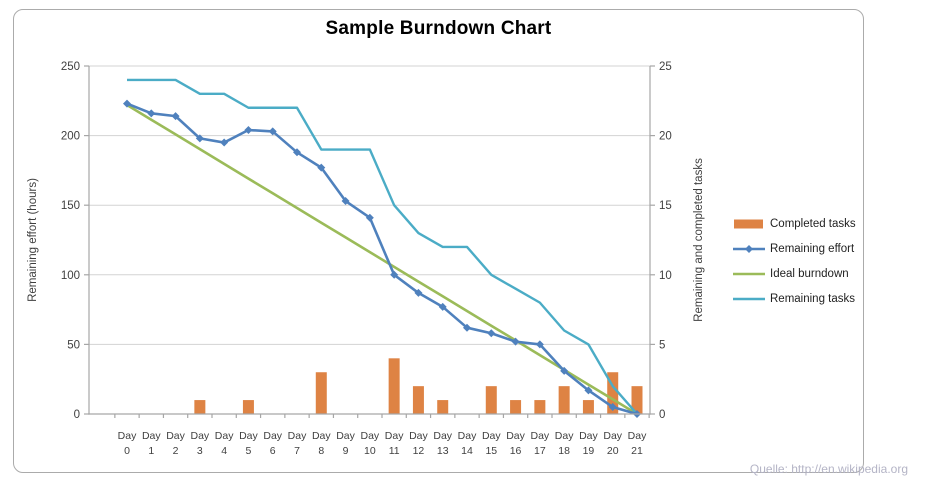 The image size is (926, 492). I want to click on legend-item-remaining-tasks: Remaining tasks, so click(794, 299).